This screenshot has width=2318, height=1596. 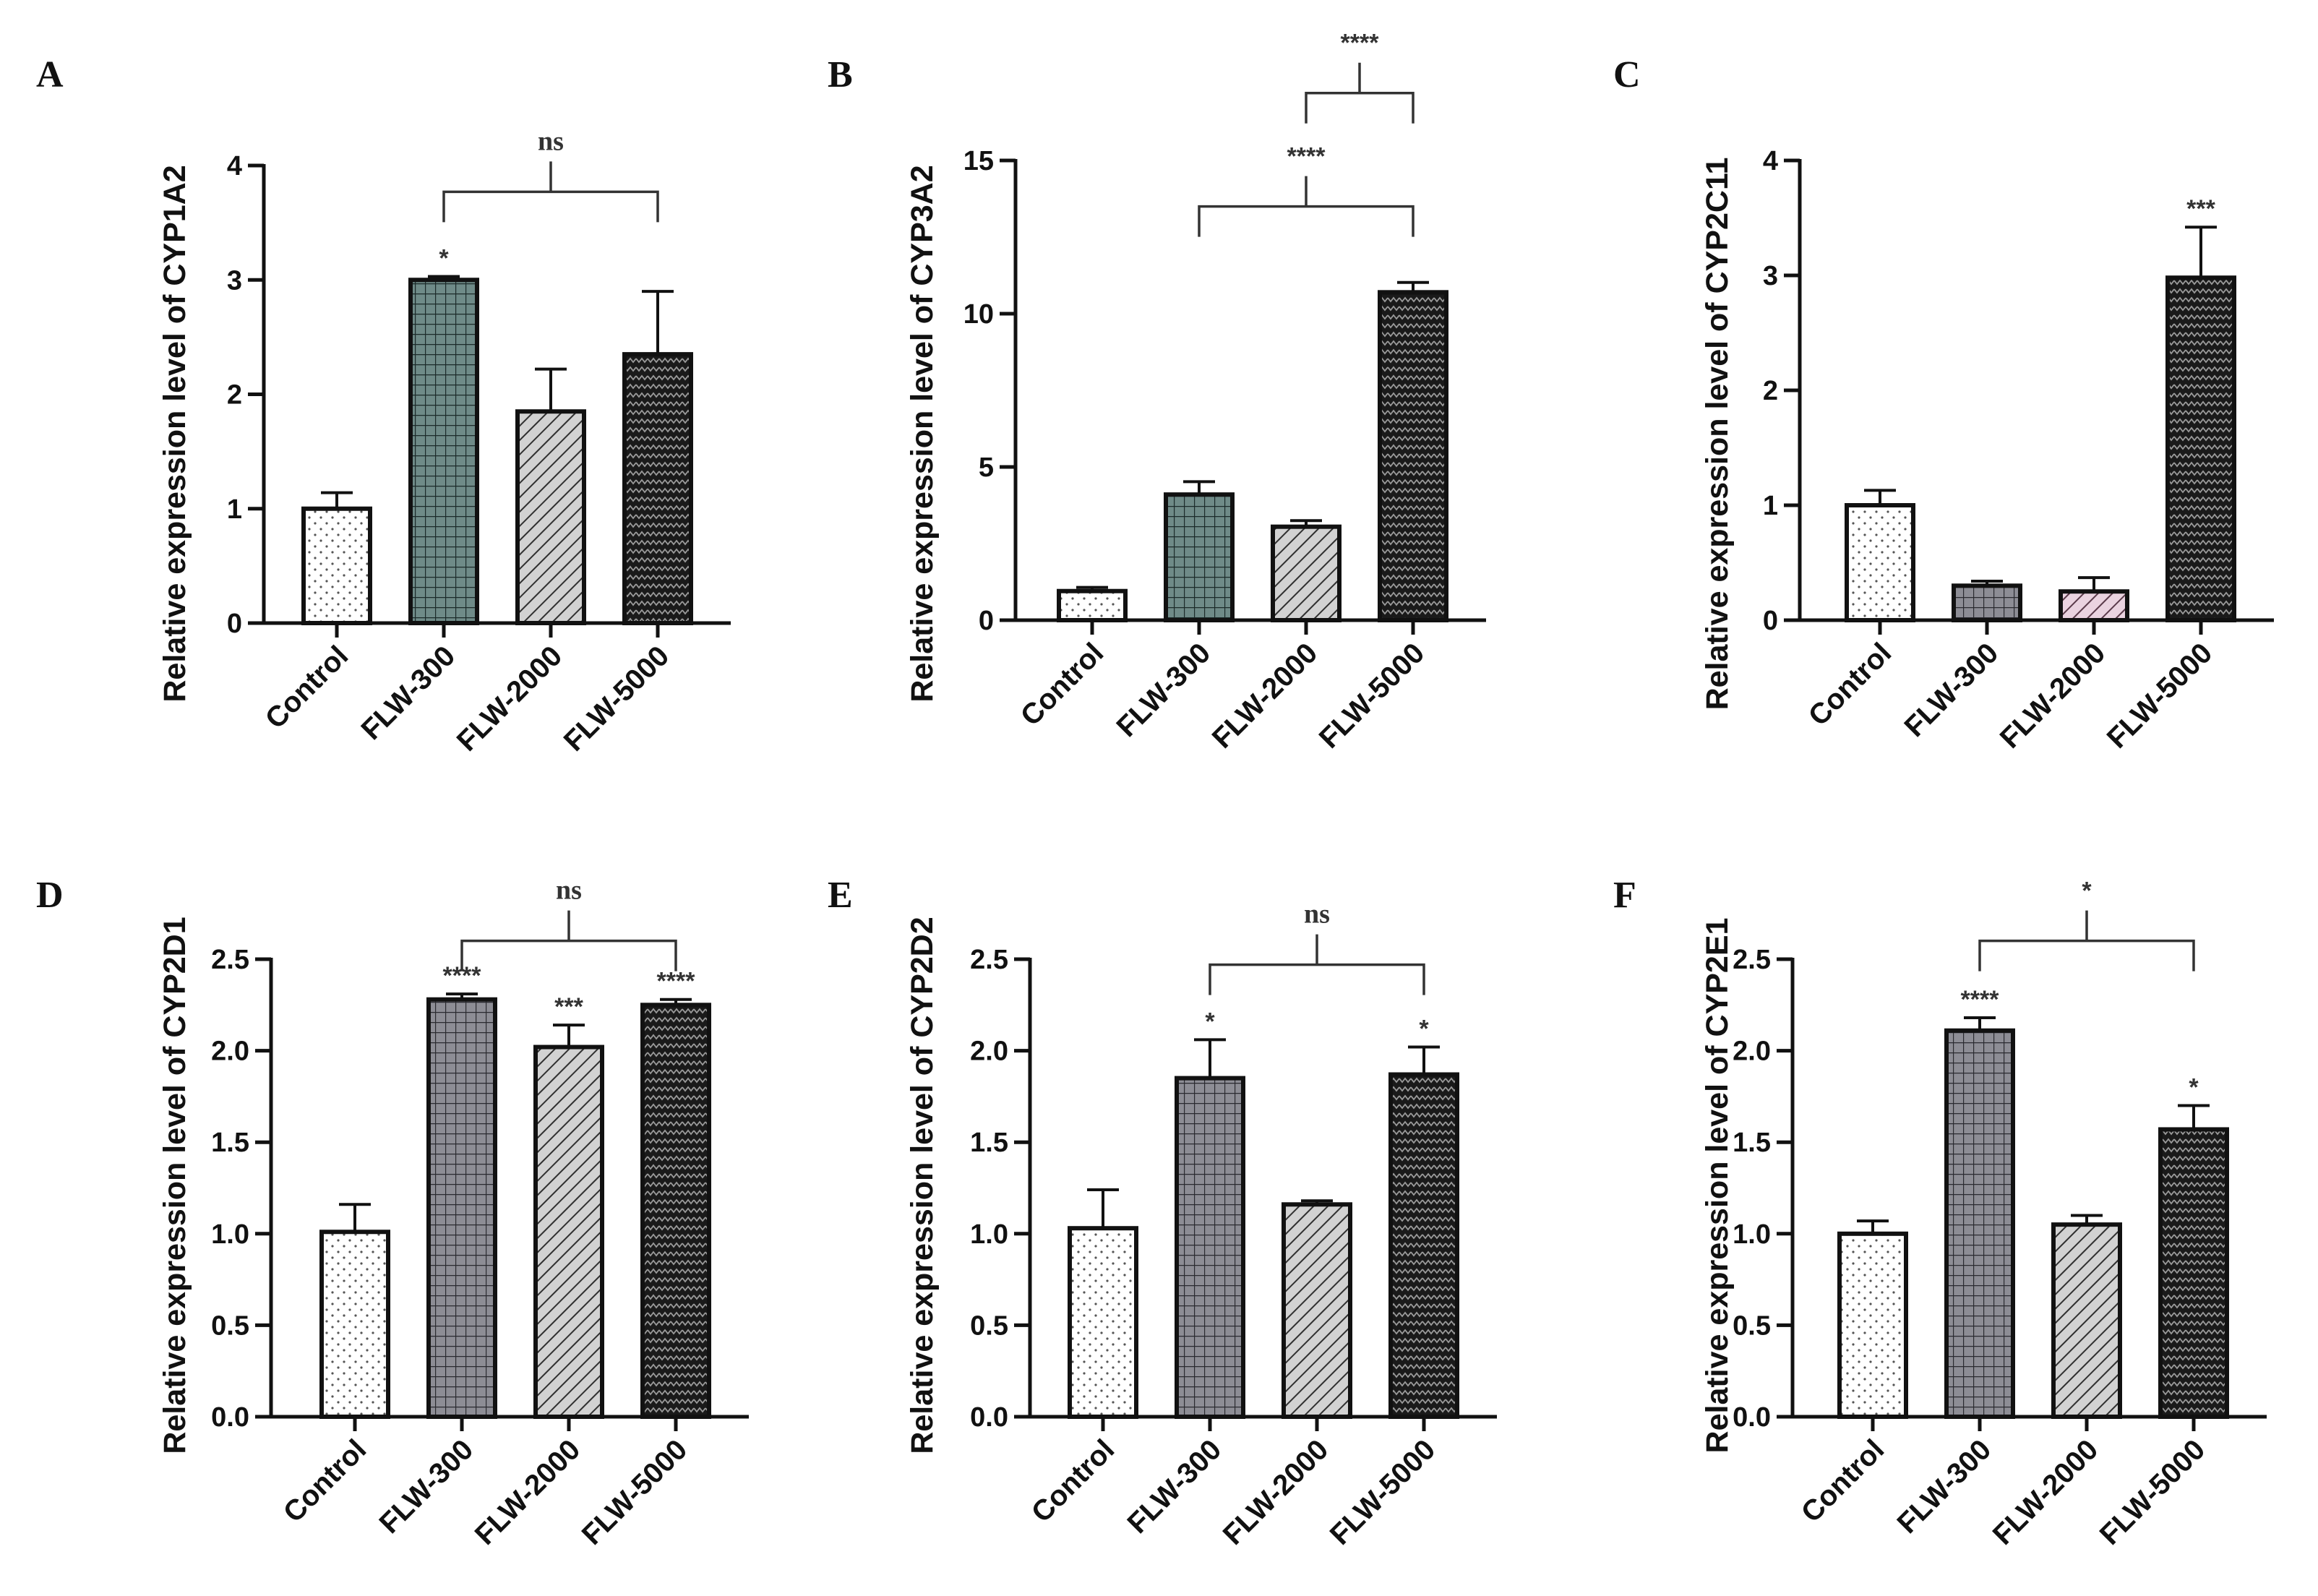 I want to click on y-axis-title: Relative expression level of CYP2D1, so click(x=175, y=1185).